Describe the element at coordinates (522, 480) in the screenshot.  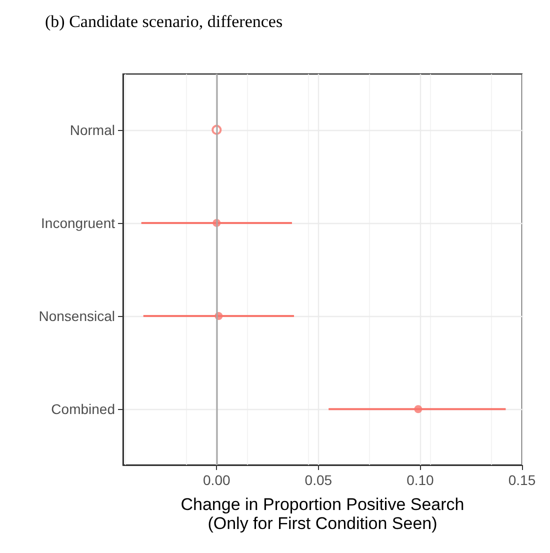
I see `x-tick-label: 0.15` at that location.